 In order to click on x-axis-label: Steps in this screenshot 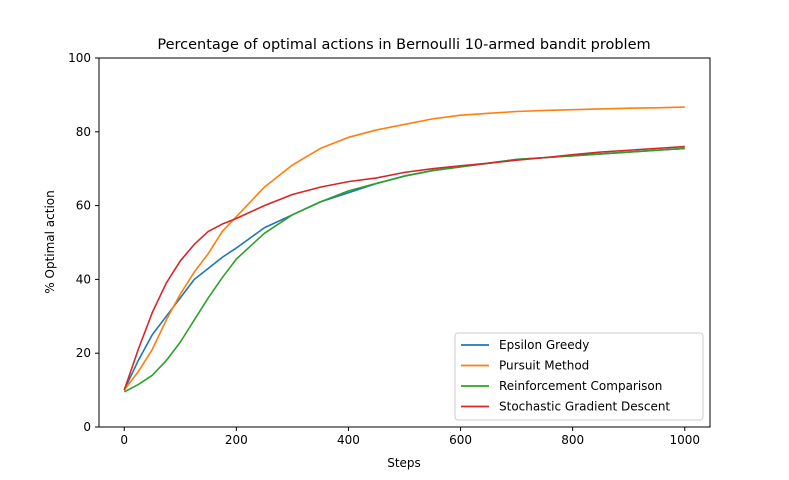, I will do `click(404, 463)`.